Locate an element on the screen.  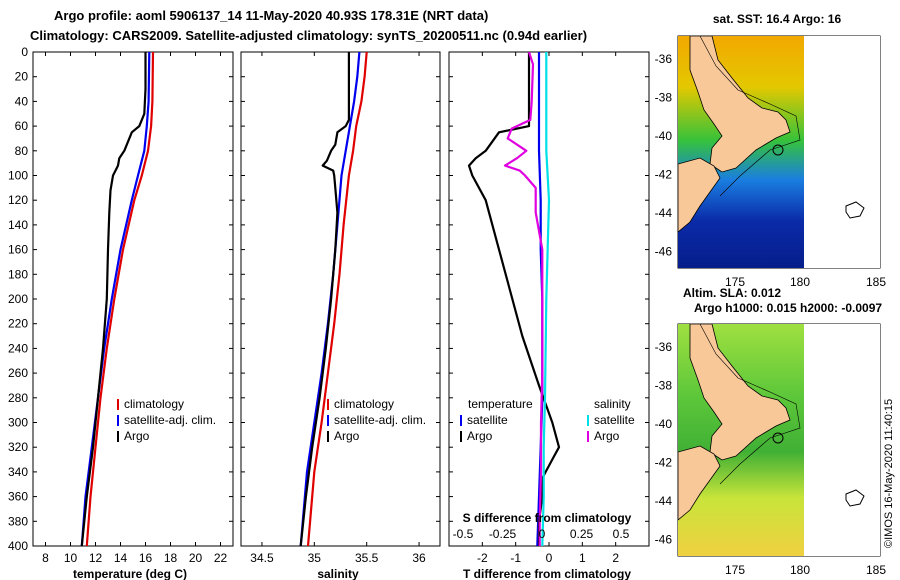
depth-tick-label: 360 is located at coordinates (18, 497).